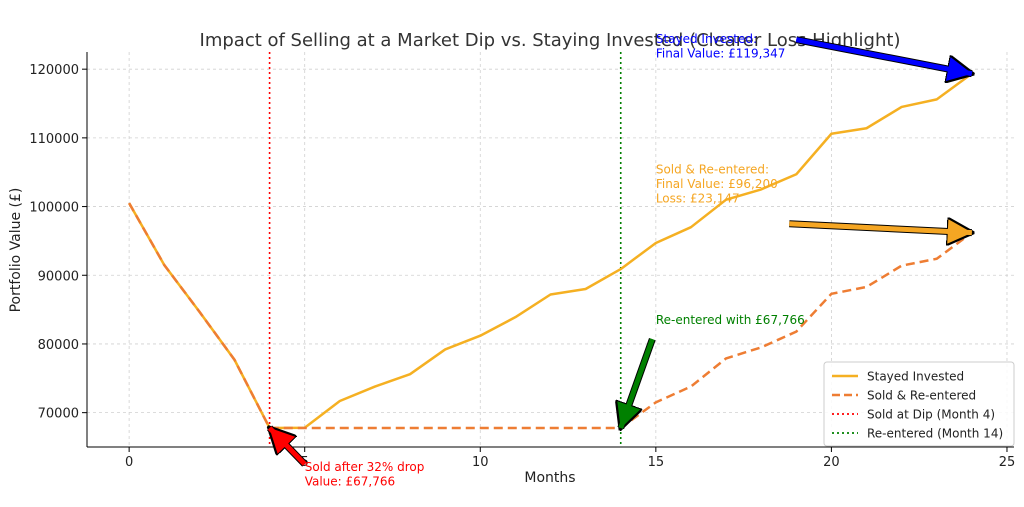  What do you see at coordinates (350, 482) in the screenshot?
I see `annotation-text-soldpt: Value: £67,766` at bounding box center [350, 482].